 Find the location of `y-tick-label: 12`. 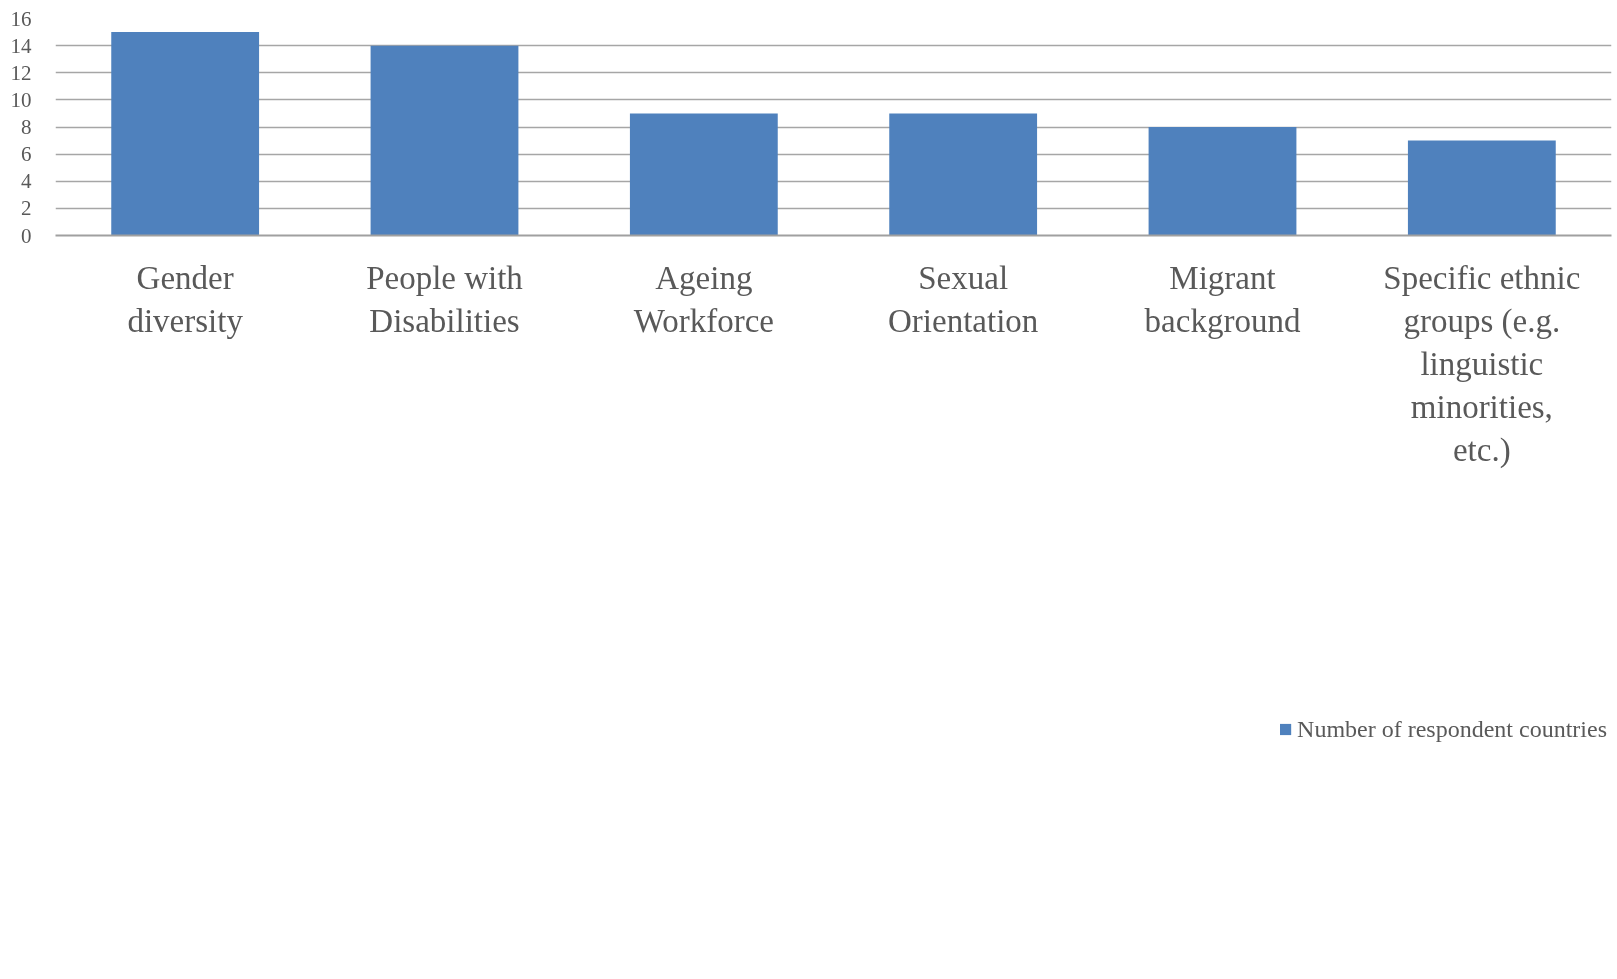

y-tick-label: 12 is located at coordinates (21, 72).